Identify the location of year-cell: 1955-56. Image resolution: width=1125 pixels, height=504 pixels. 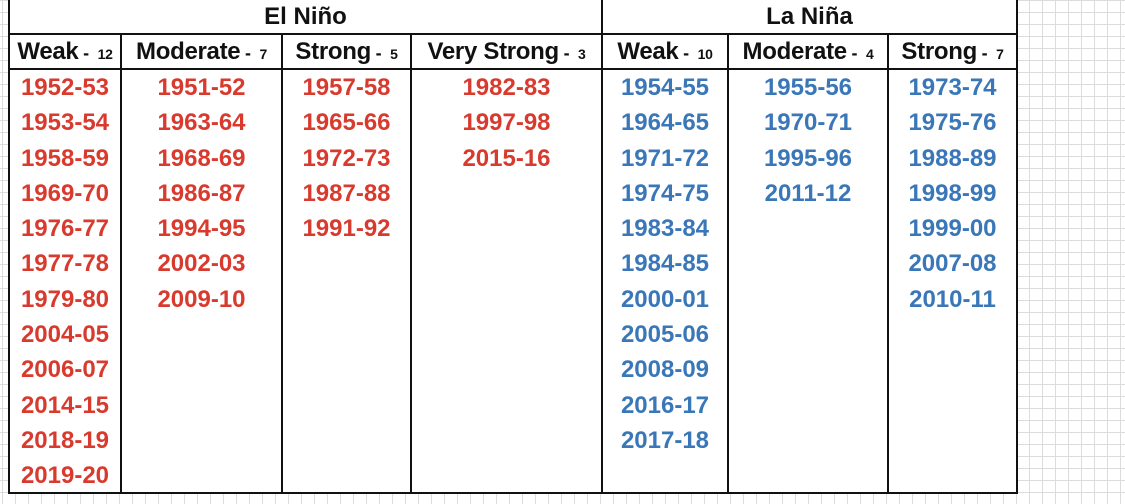
(808, 87).